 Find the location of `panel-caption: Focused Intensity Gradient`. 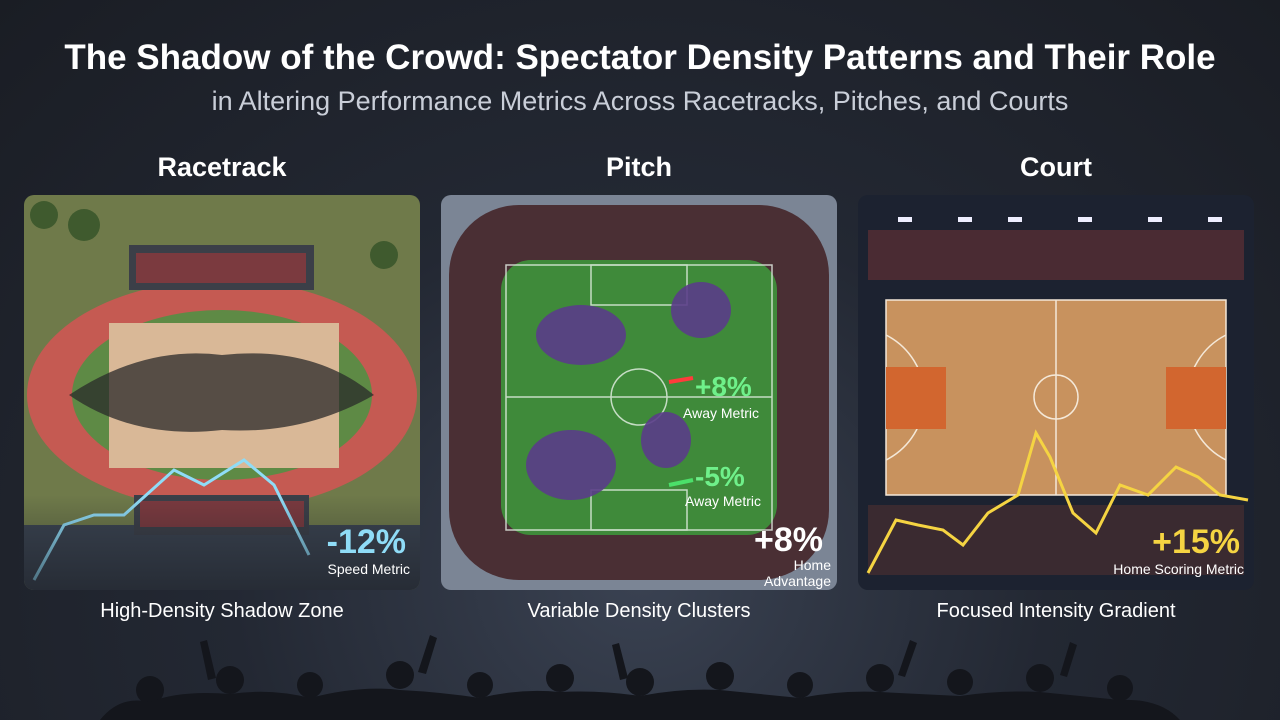

panel-caption: Focused Intensity Gradient is located at coordinates (1056, 611).